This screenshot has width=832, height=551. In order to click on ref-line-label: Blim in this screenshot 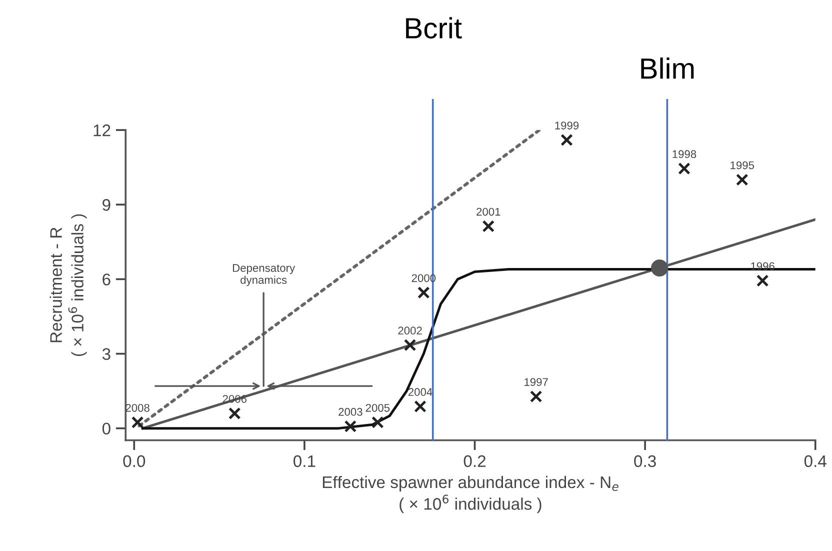, I will do `click(667, 68)`.